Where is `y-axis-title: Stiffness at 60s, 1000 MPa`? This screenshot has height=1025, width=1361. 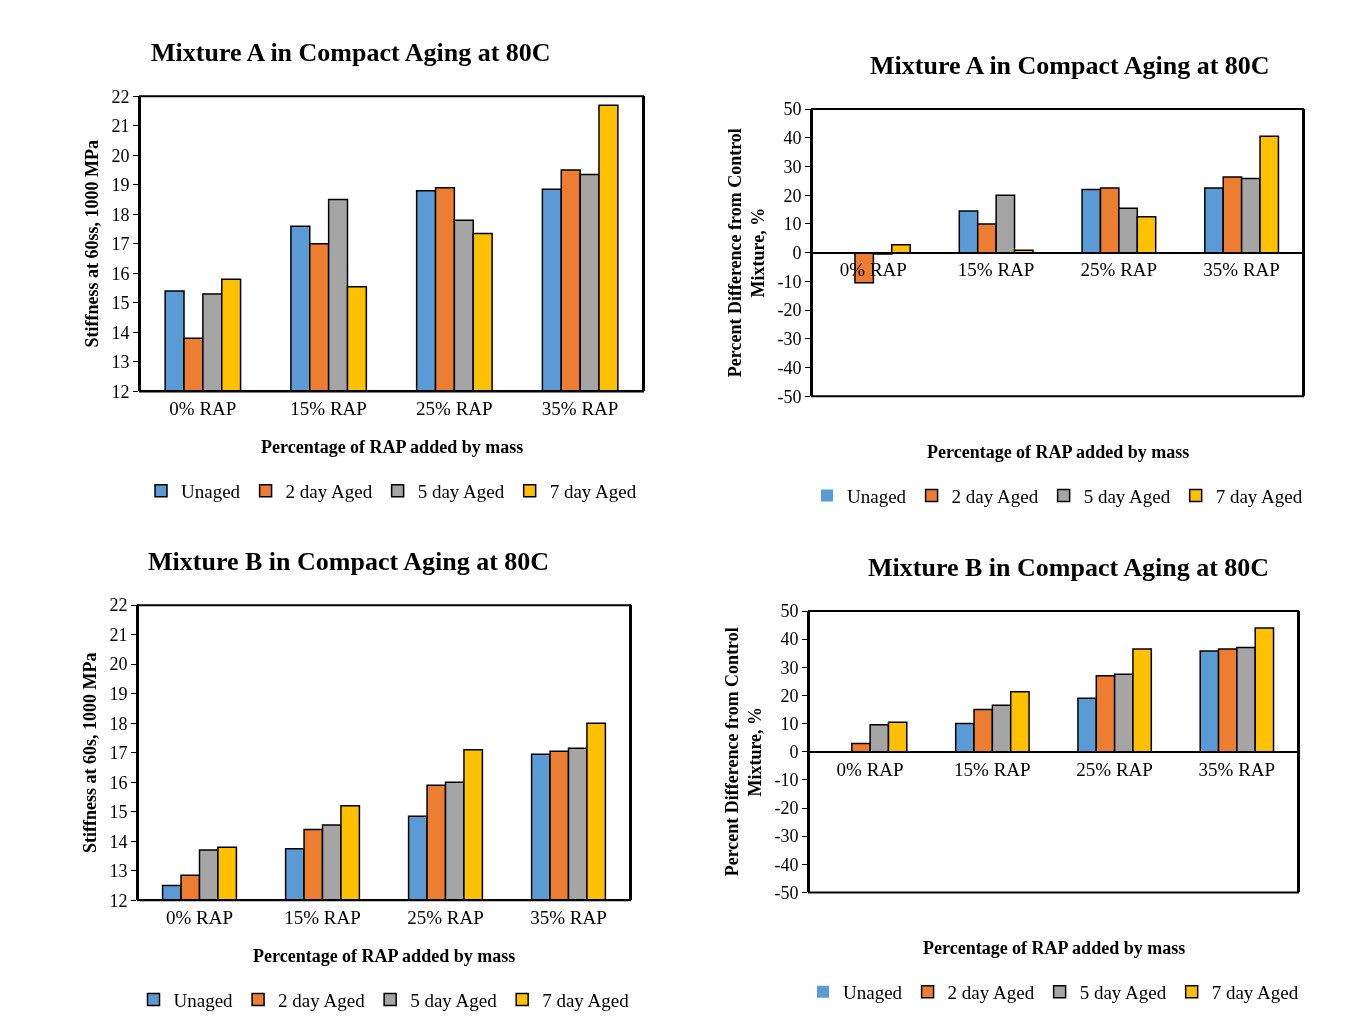 y-axis-title: Stiffness at 60s, 1000 MPa is located at coordinates (90, 752).